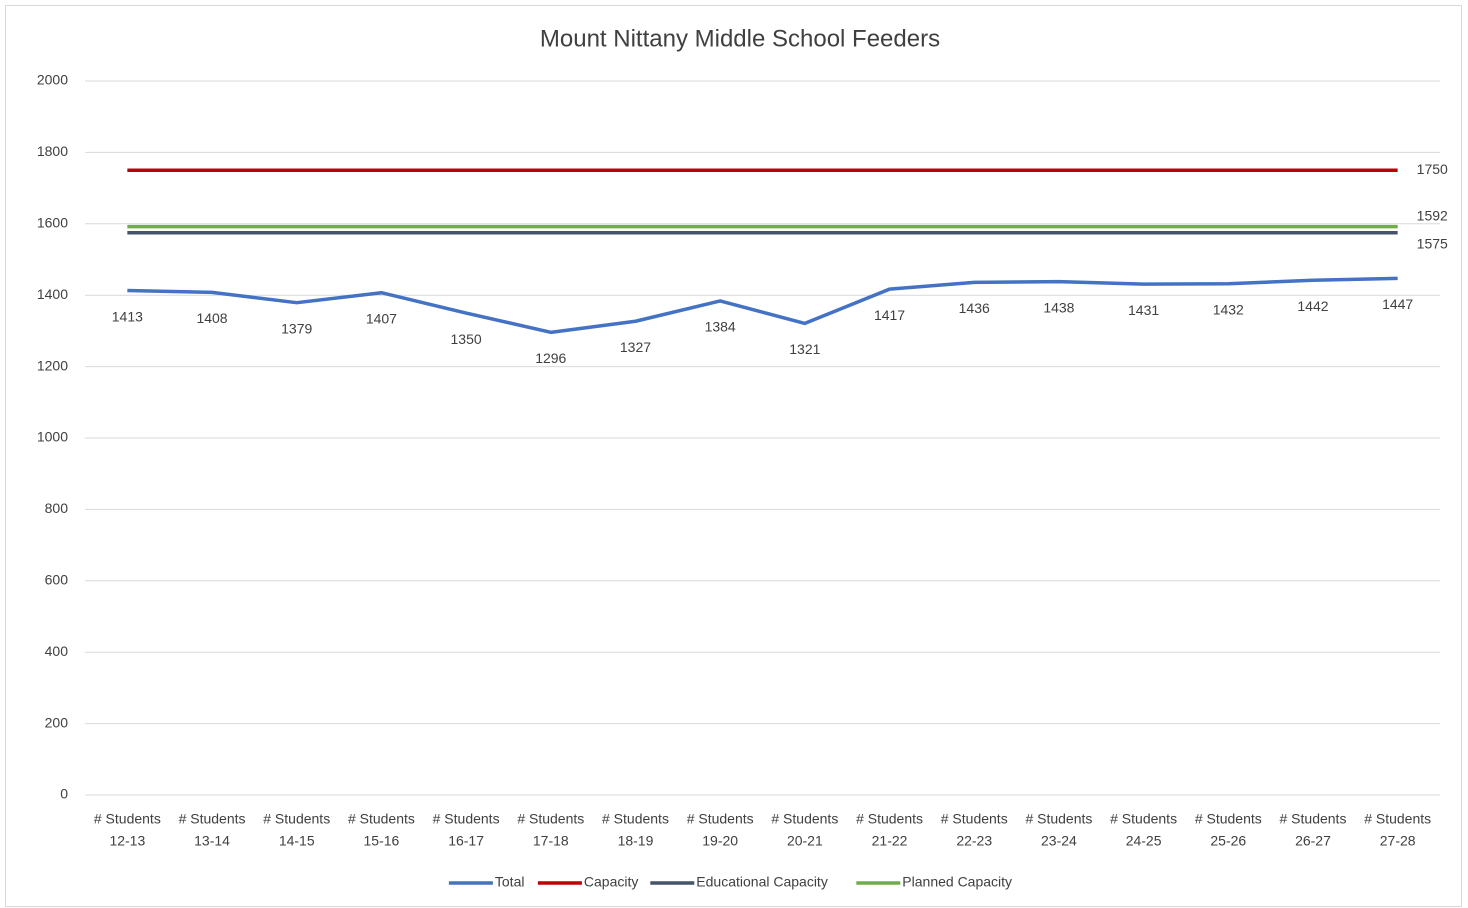 The height and width of the screenshot is (908, 1468). Describe the element at coordinates (1228, 309) in the screenshot. I see `data-label: 1432` at that location.